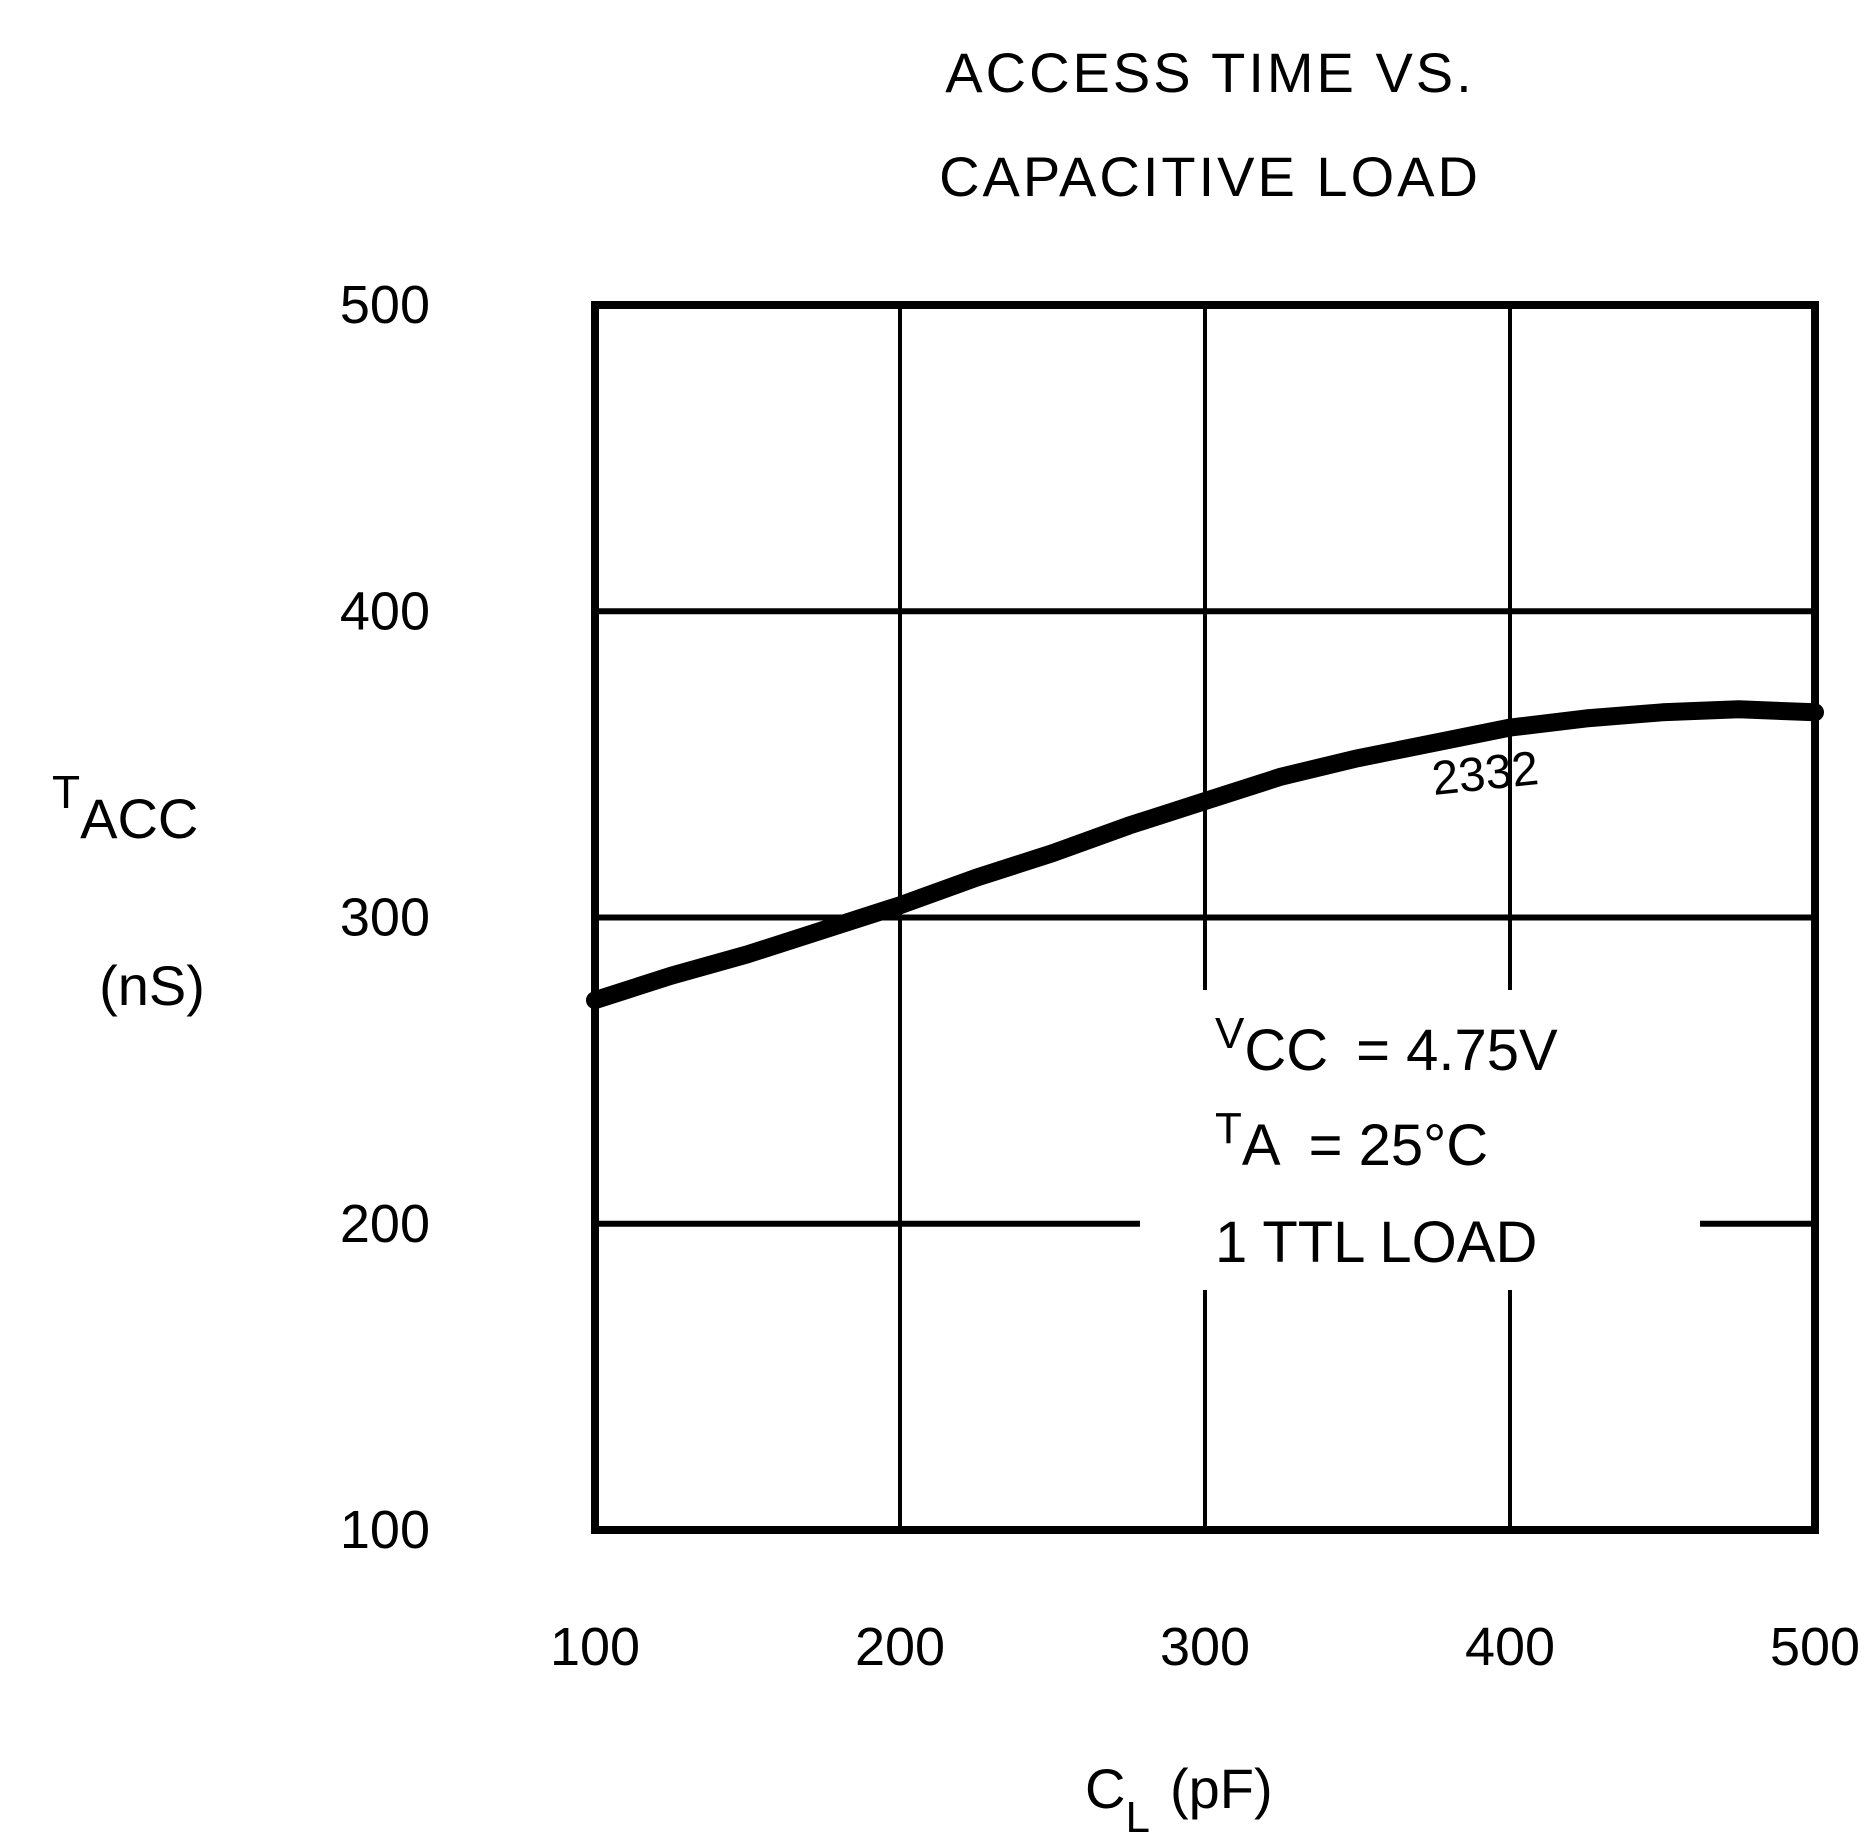 This screenshot has height=1845, width=1864. Describe the element at coordinates (385, 1224) in the screenshot. I see `y-tick-label-200: 200` at that location.